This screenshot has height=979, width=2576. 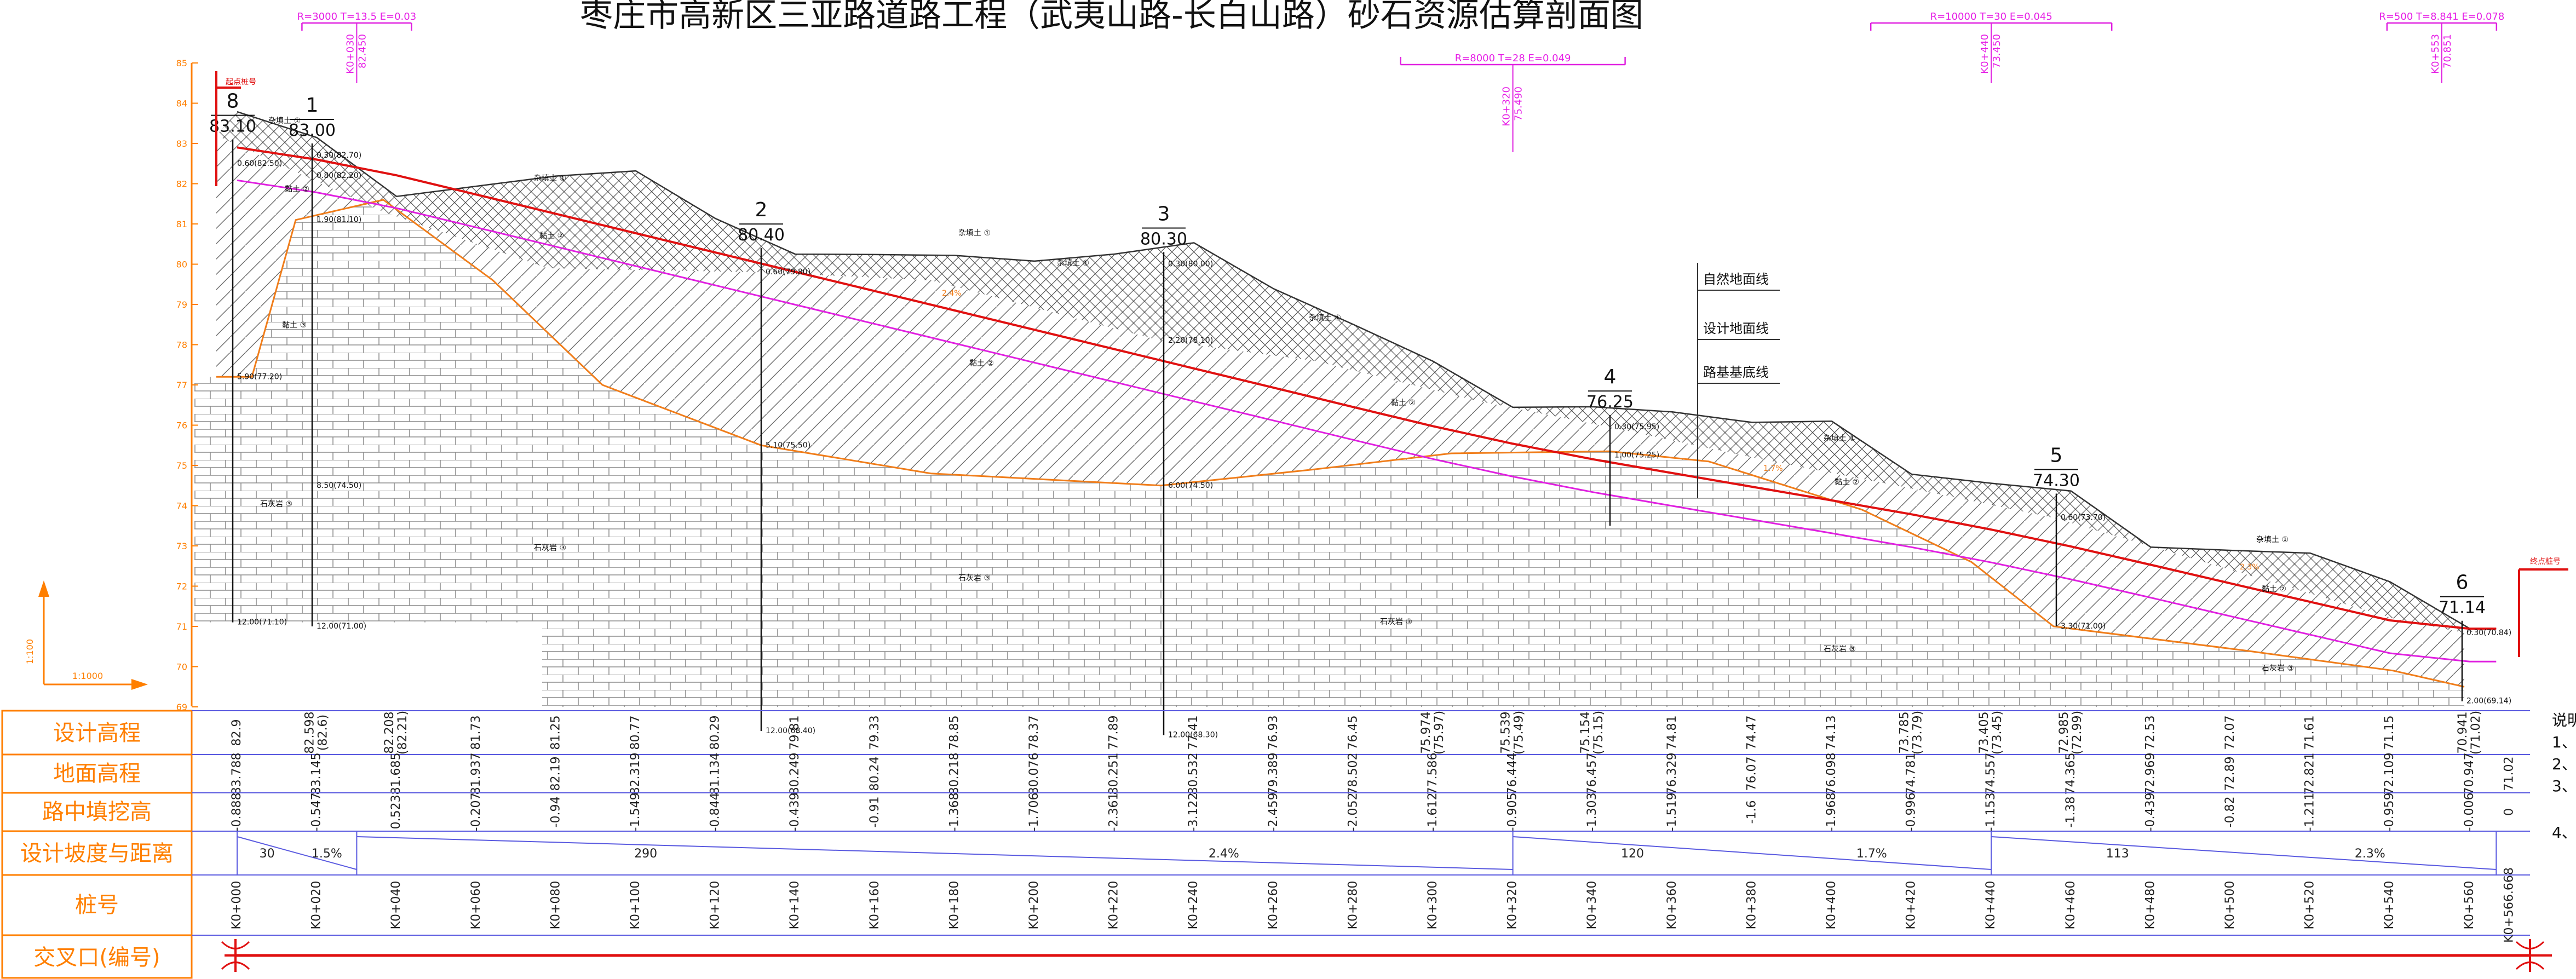 I want to click on table-cell-stakes: K0+360, so click(x=1672, y=906).